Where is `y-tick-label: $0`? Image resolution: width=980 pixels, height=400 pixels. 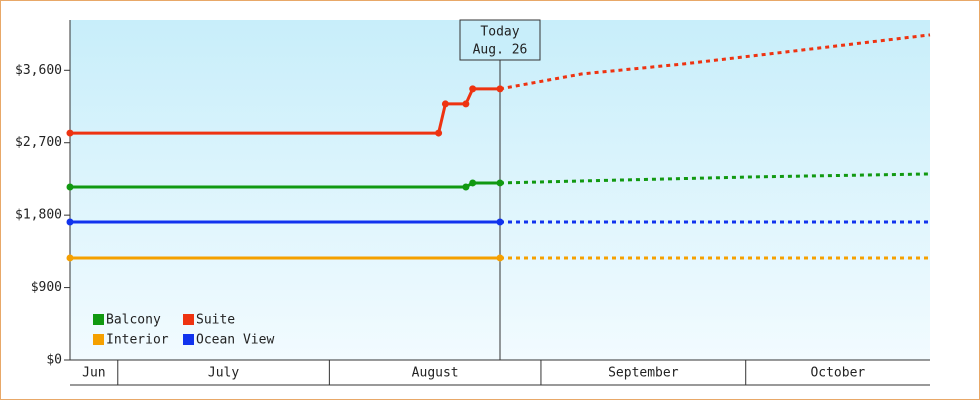 y-tick-label: $0 is located at coordinates (54, 360).